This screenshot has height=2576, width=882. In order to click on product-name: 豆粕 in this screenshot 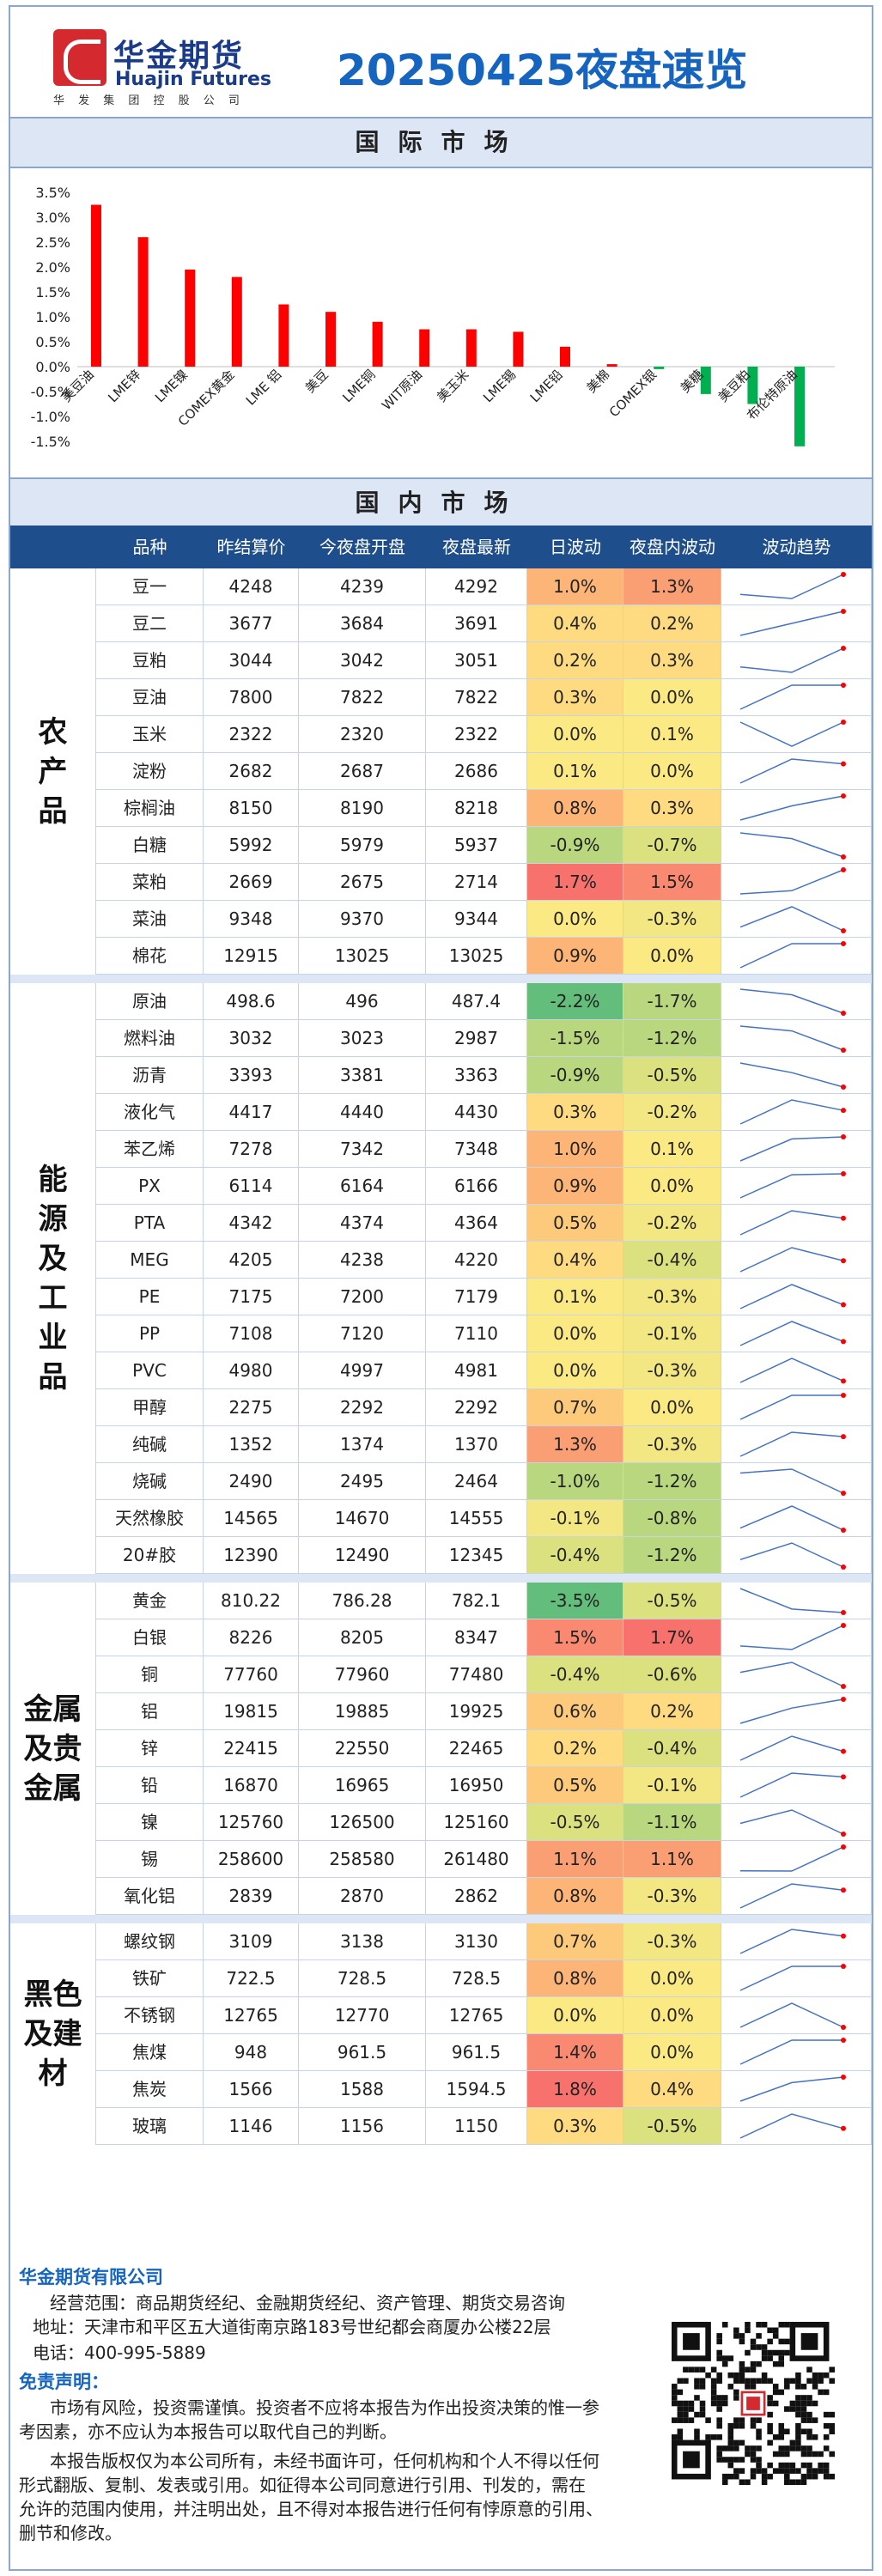, I will do `click(150, 660)`.